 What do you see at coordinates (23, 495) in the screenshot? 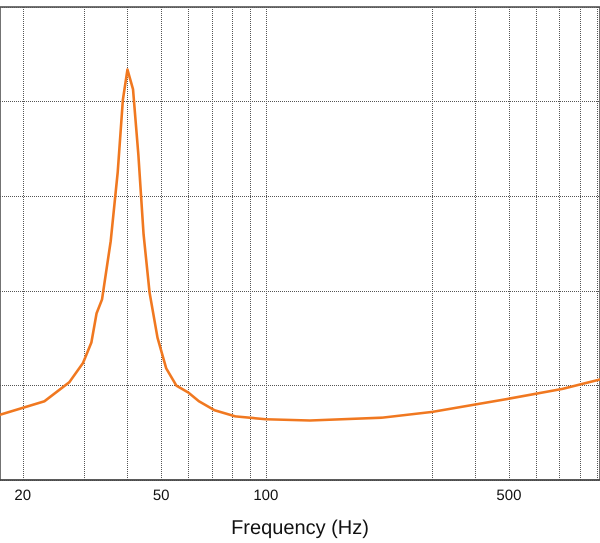
I see `x-tick-label: 20` at bounding box center [23, 495].